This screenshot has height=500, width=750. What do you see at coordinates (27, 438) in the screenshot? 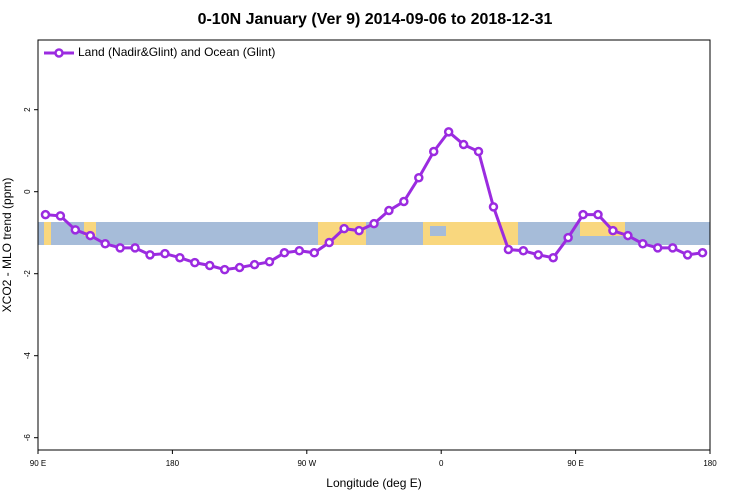
I see `y-tick-label: -6` at bounding box center [27, 438].